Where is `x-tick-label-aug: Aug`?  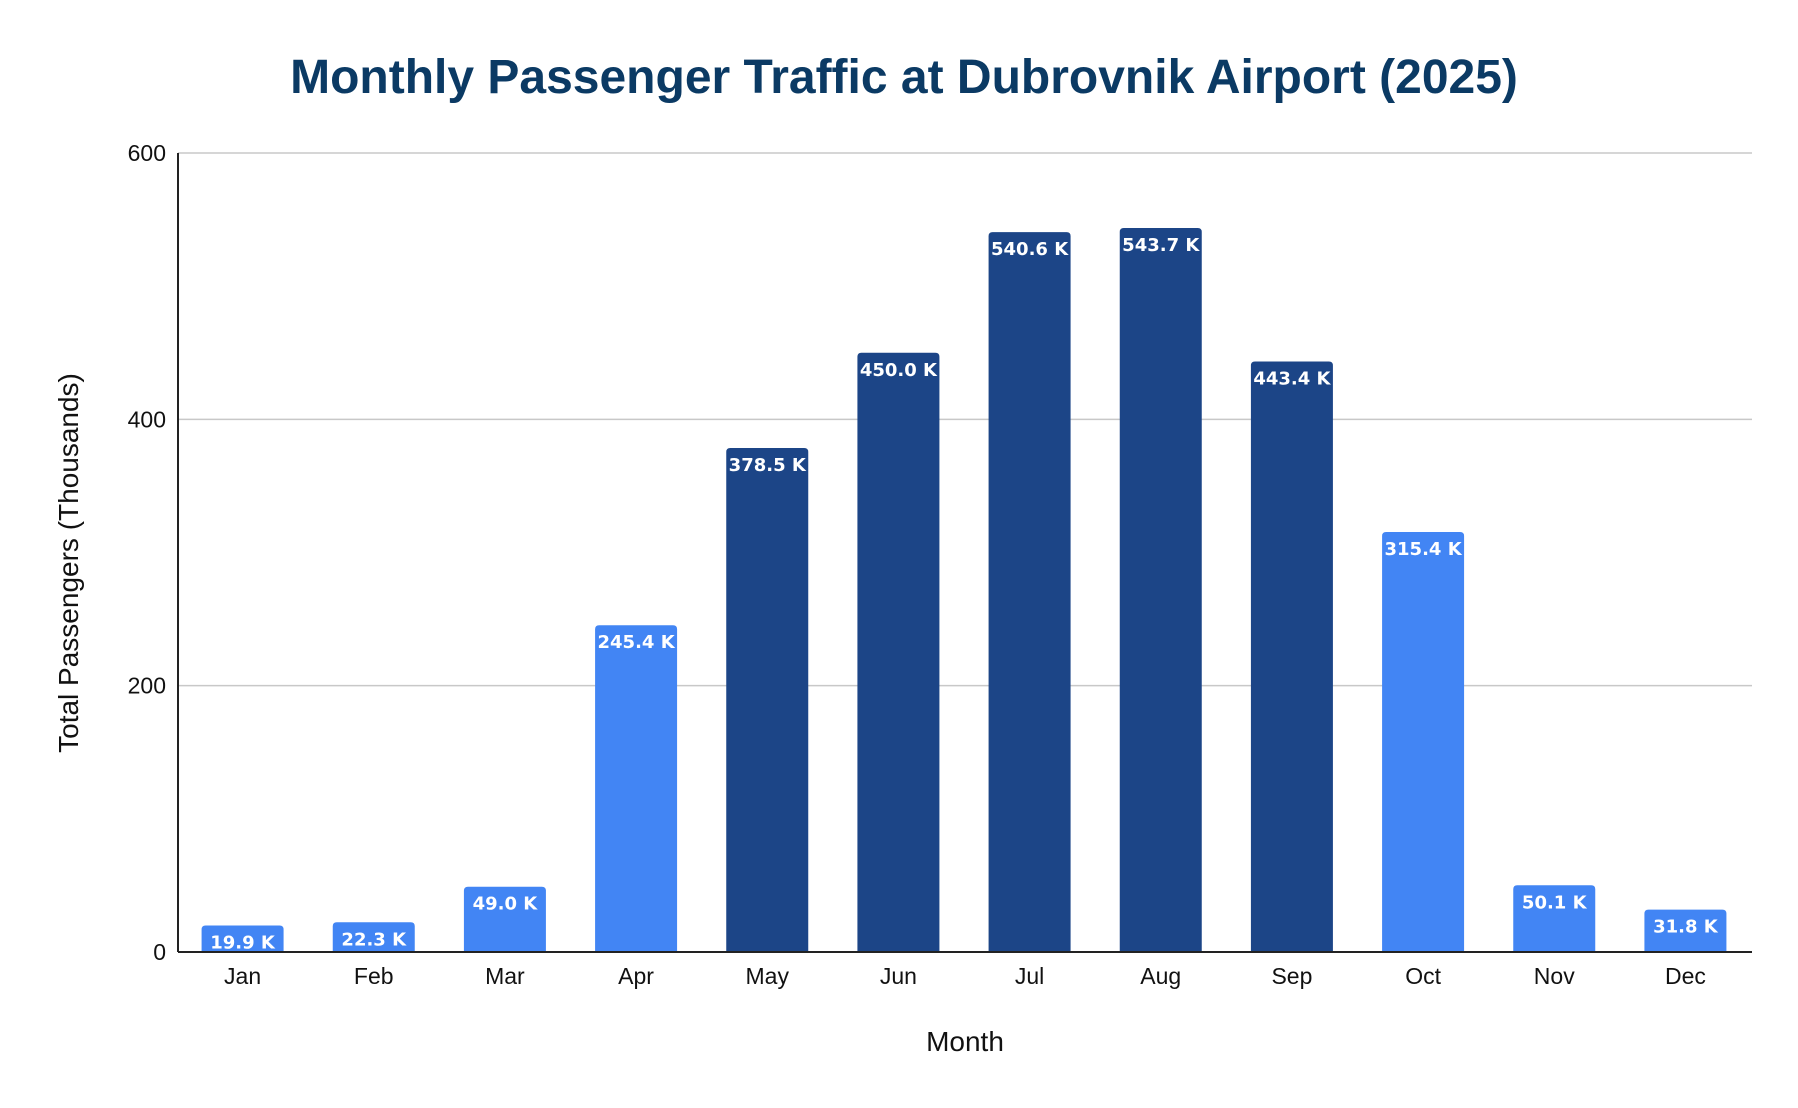 x-tick-label-aug: Aug is located at coordinates (1160, 976).